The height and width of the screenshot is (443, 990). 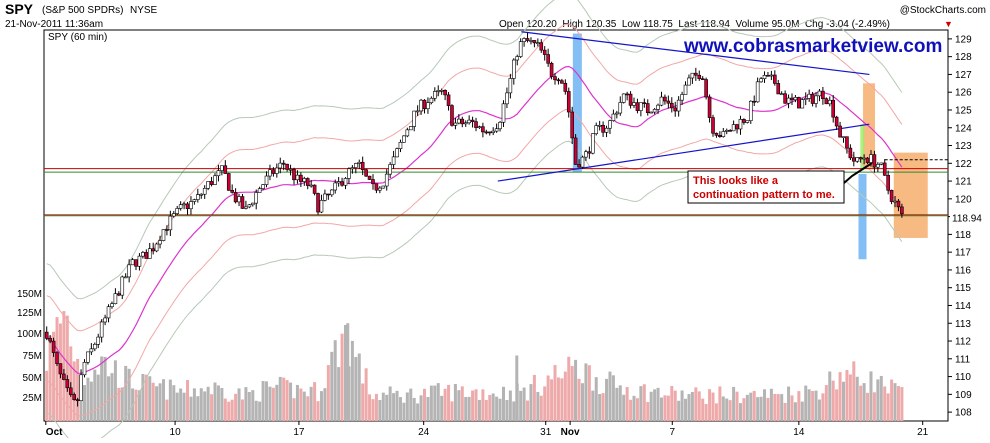 What do you see at coordinates (83, 10) in the screenshot?
I see `security-name: (S&P 500 SPDRs)` at bounding box center [83, 10].